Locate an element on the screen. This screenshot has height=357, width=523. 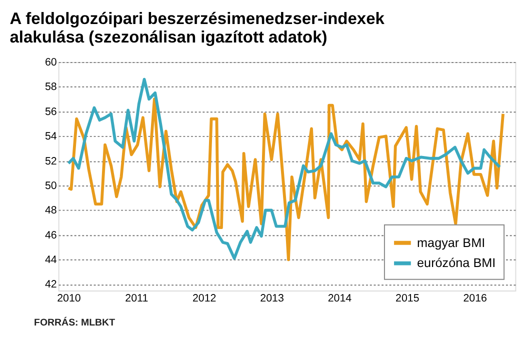
x-tick-label: 2015 is located at coordinates (408, 298).